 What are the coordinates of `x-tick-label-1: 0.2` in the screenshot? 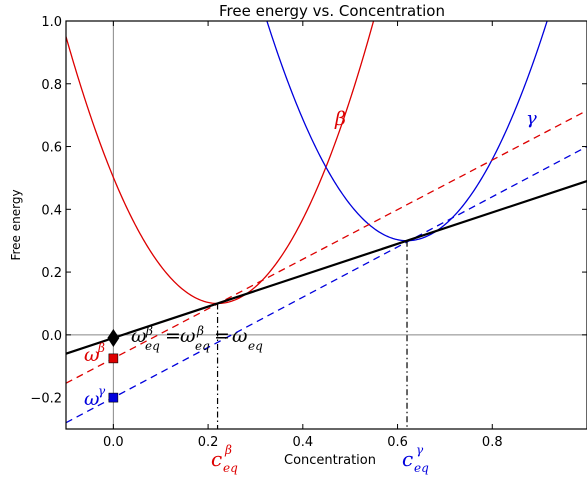 It's located at (208, 442).